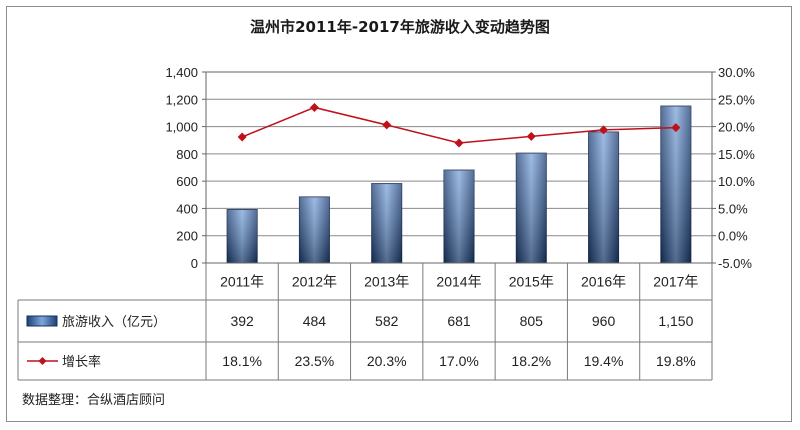  What do you see at coordinates (81, 362) in the screenshot?
I see `legend-line-label: 增长率` at bounding box center [81, 362].